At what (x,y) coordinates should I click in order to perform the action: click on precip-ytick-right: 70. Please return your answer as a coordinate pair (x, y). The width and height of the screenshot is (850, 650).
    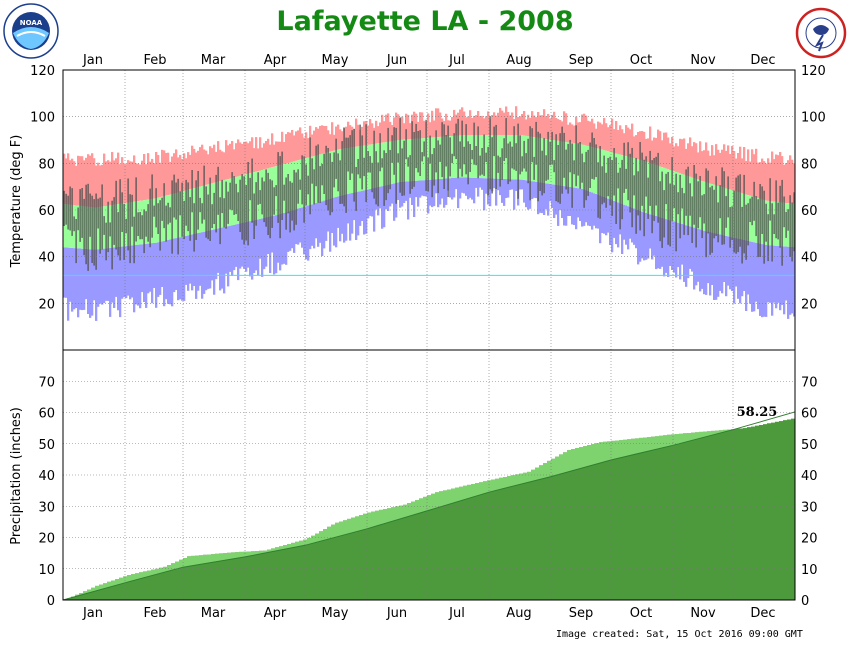
    Looking at the image, I should click on (809, 382).